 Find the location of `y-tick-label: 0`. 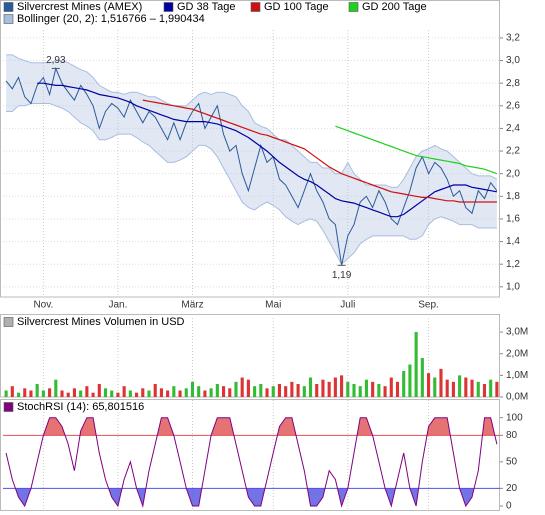

y-tick-label: 0 is located at coordinates (509, 506).